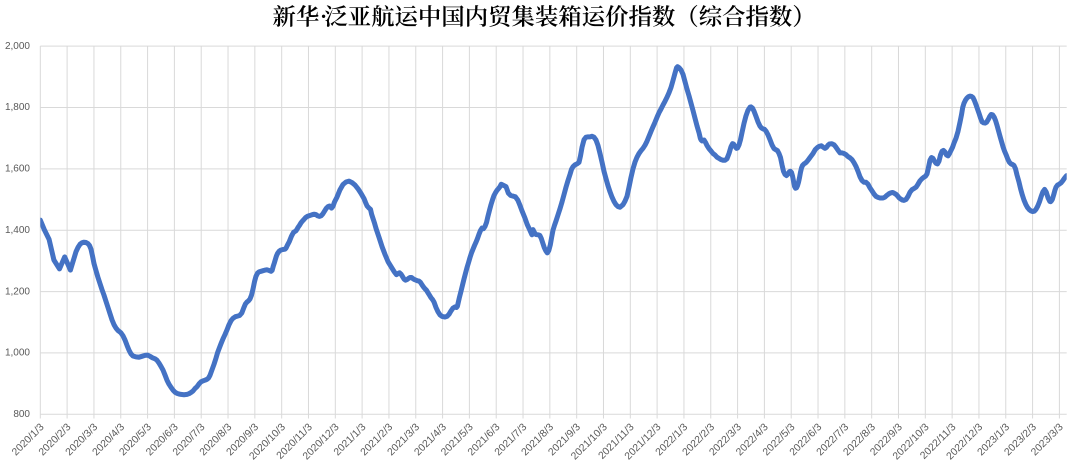 This screenshot has width=1080, height=466. I want to click on svg-text: 1,000, so click(17, 353).